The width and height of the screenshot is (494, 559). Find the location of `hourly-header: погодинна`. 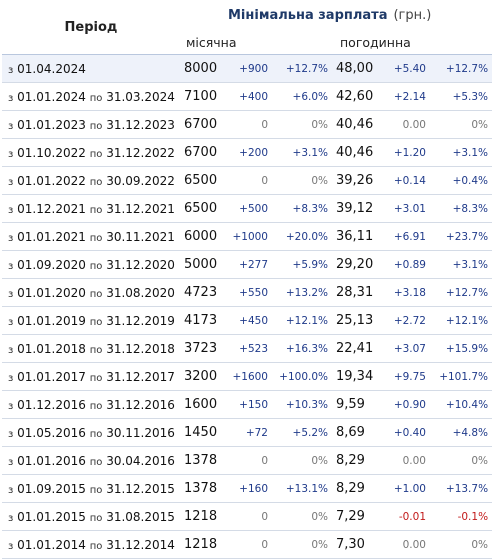

hourly-header: погодинна is located at coordinates (412, 42).